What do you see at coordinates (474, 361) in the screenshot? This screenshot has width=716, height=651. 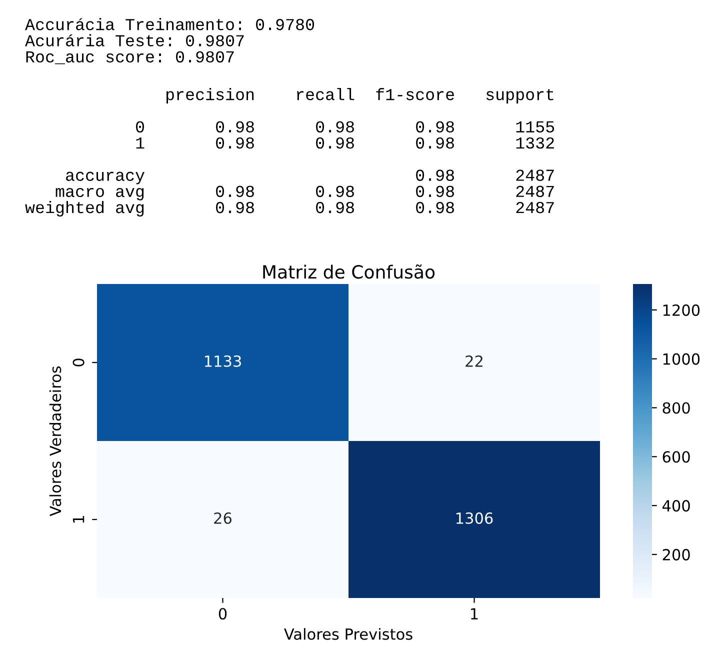 I see `data-label: 22` at bounding box center [474, 361].